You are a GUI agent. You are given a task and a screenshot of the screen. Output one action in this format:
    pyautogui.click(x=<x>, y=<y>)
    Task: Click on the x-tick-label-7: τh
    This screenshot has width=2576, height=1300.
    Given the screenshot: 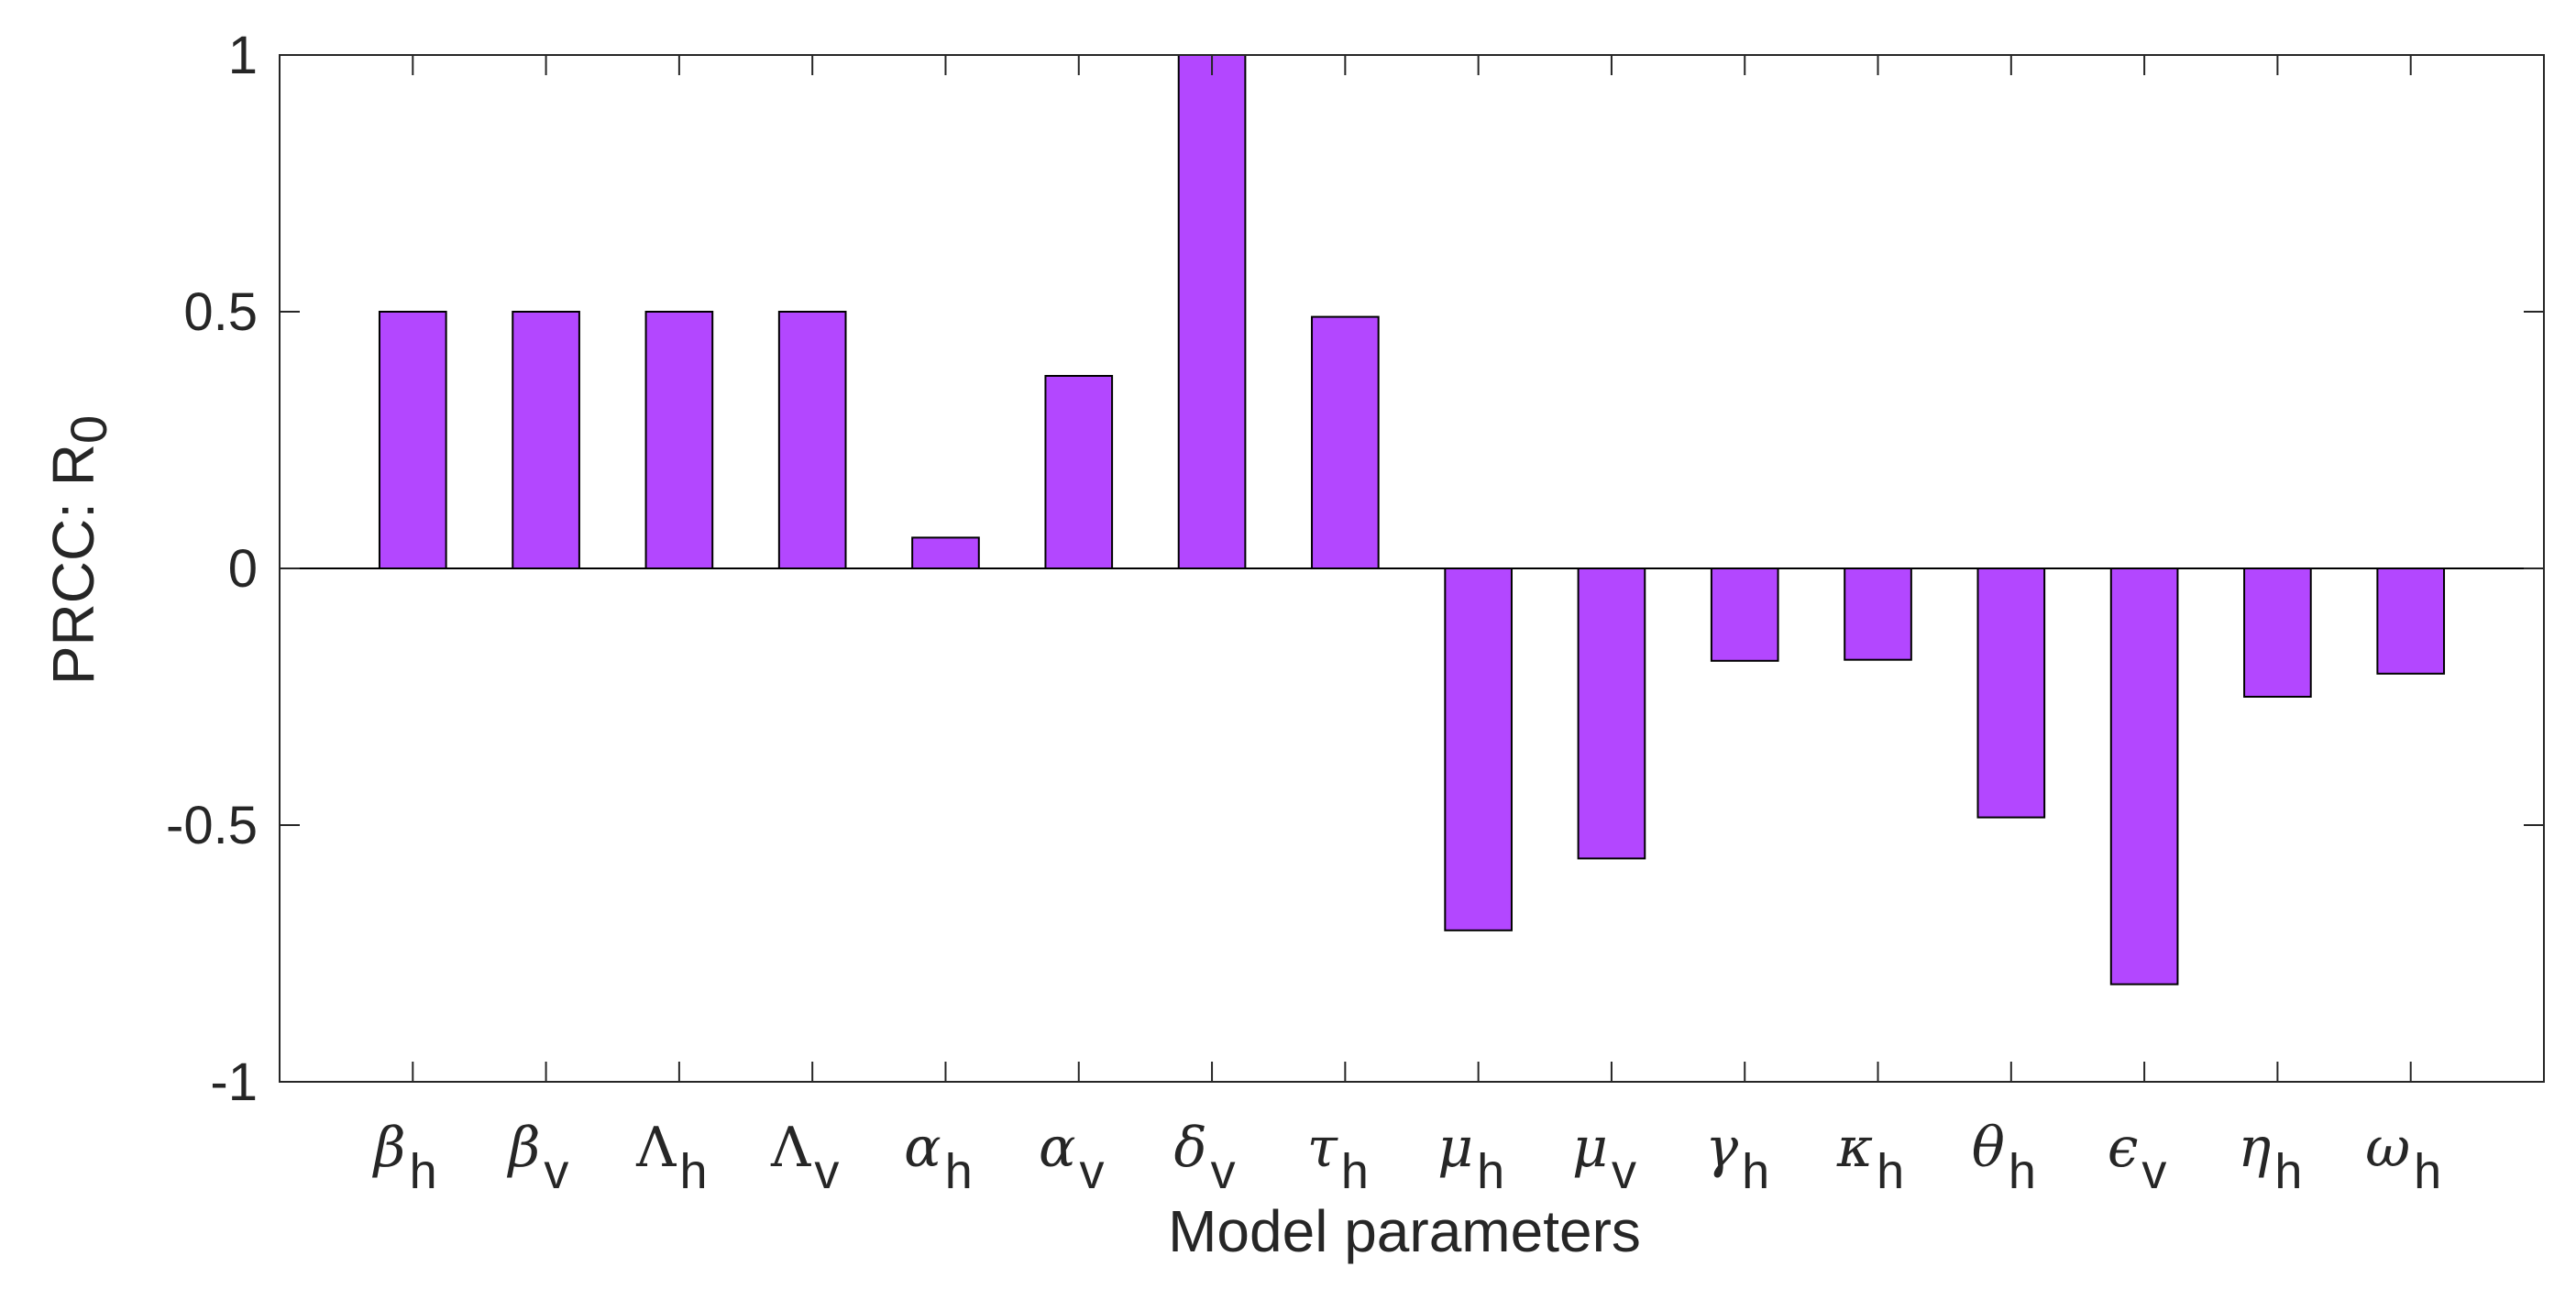 What is the action you would take?
    pyautogui.click(x=1338, y=1157)
    